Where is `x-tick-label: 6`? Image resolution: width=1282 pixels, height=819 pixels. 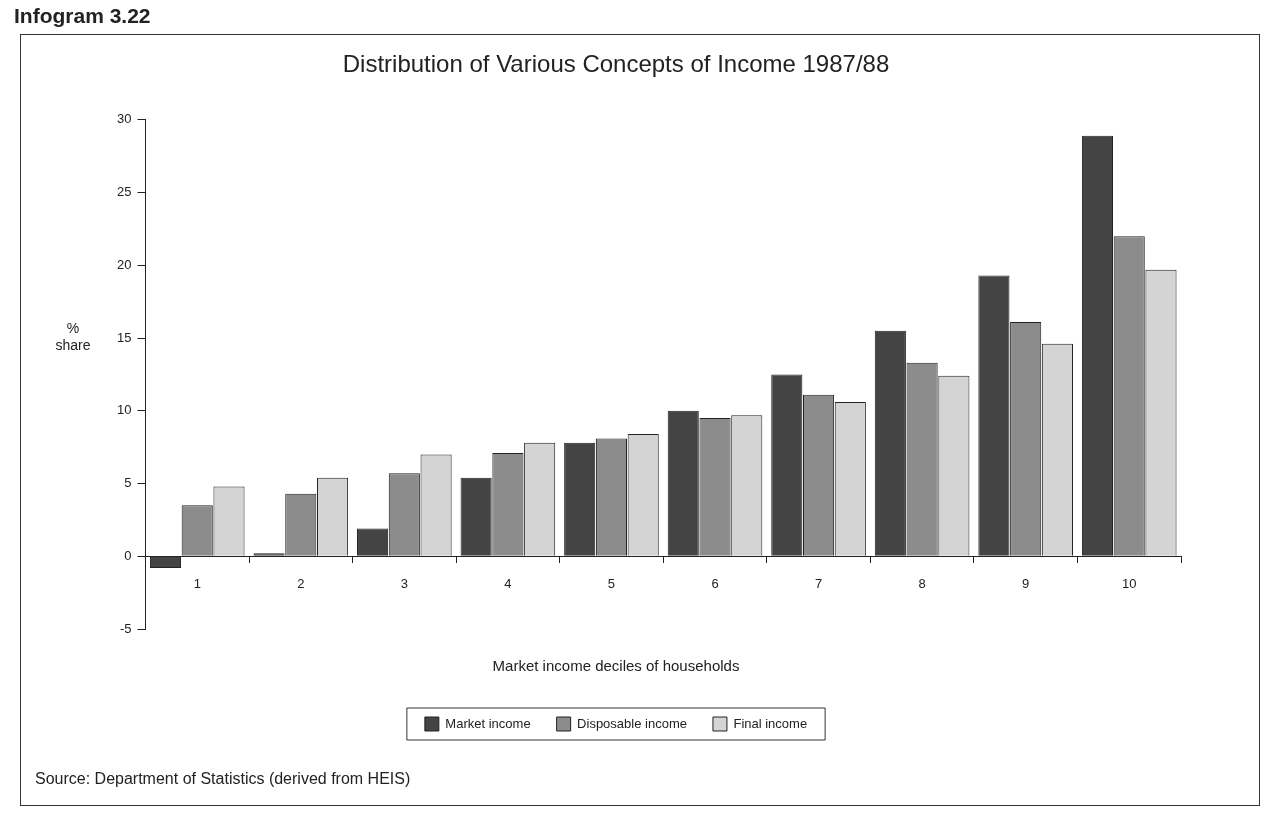 x-tick-label: 6 is located at coordinates (715, 583).